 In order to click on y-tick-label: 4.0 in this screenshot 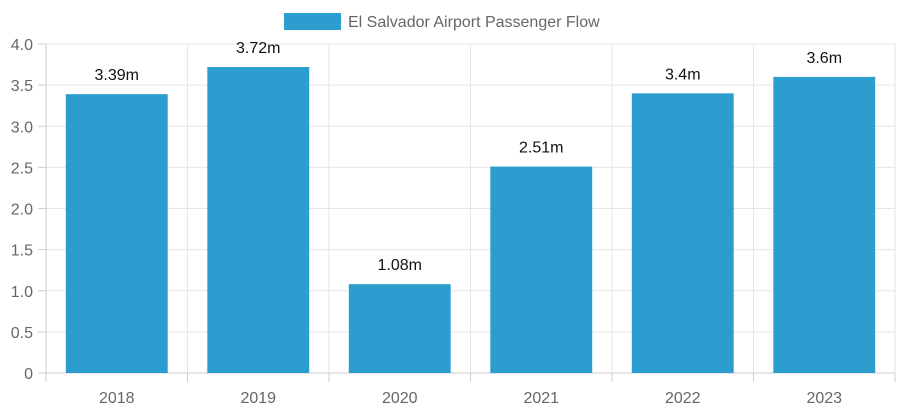, I will do `click(22, 45)`.